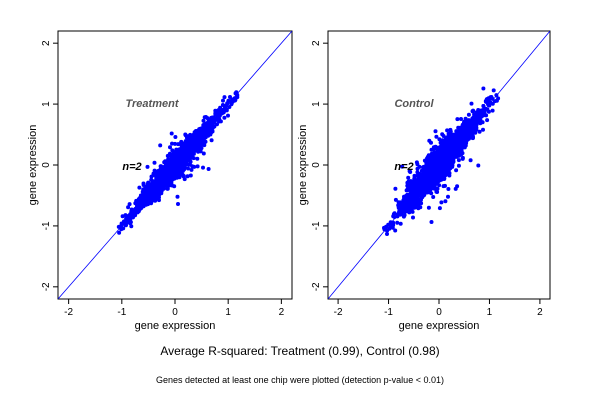  Describe the element at coordinates (121, 312) in the screenshot. I see `x-tick-label: -1` at that location.